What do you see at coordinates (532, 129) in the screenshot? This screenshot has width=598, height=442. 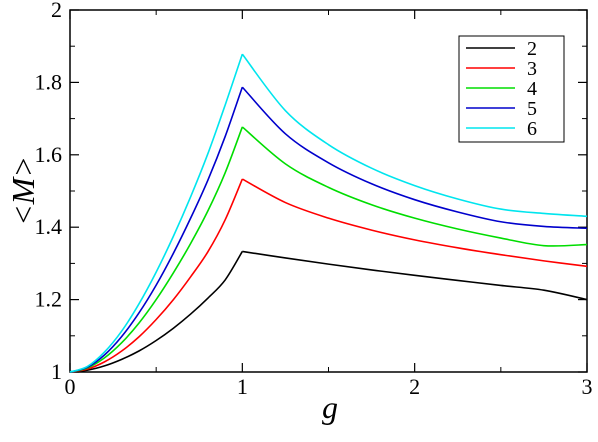 I see `legend-label-6: 6` at bounding box center [532, 129].